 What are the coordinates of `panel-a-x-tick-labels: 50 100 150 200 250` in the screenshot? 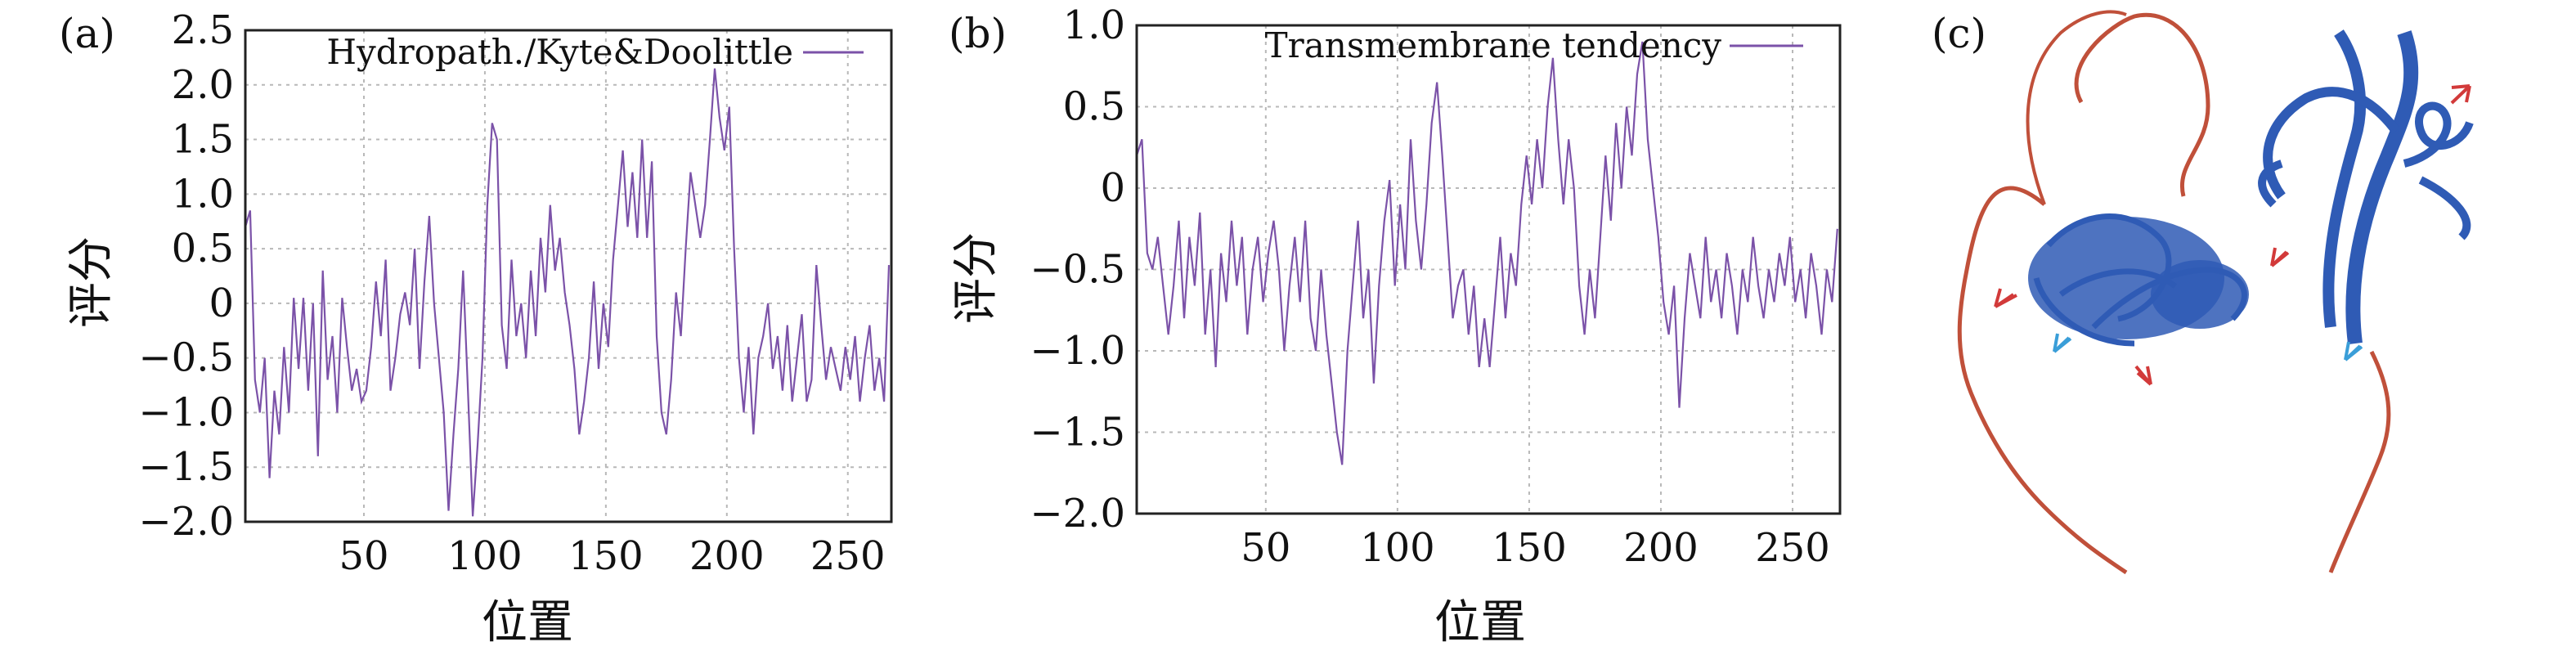 It's located at (612, 556).